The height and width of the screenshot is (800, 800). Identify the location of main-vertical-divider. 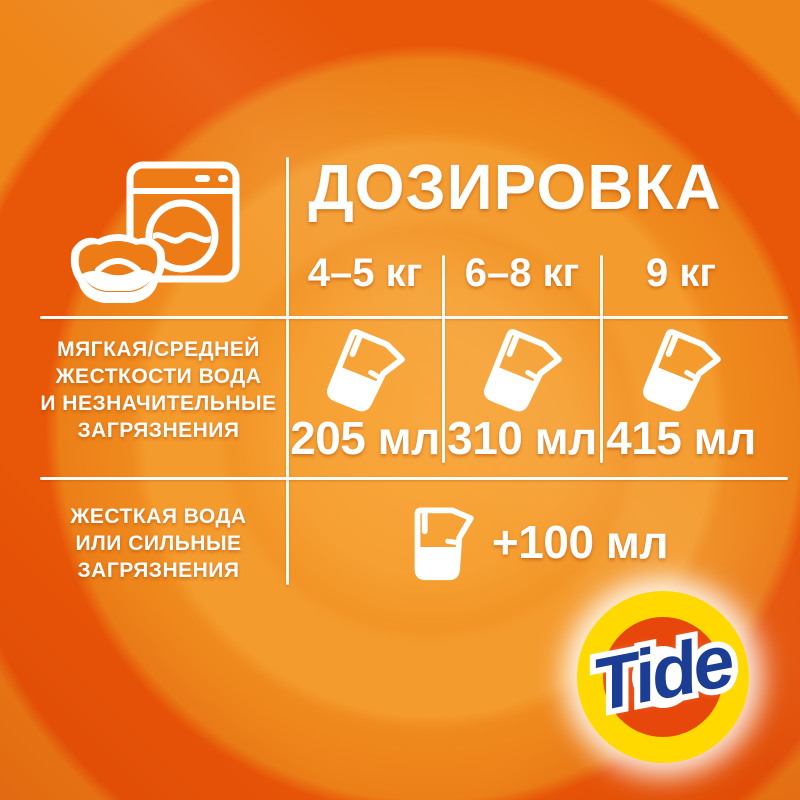
(287, 371).